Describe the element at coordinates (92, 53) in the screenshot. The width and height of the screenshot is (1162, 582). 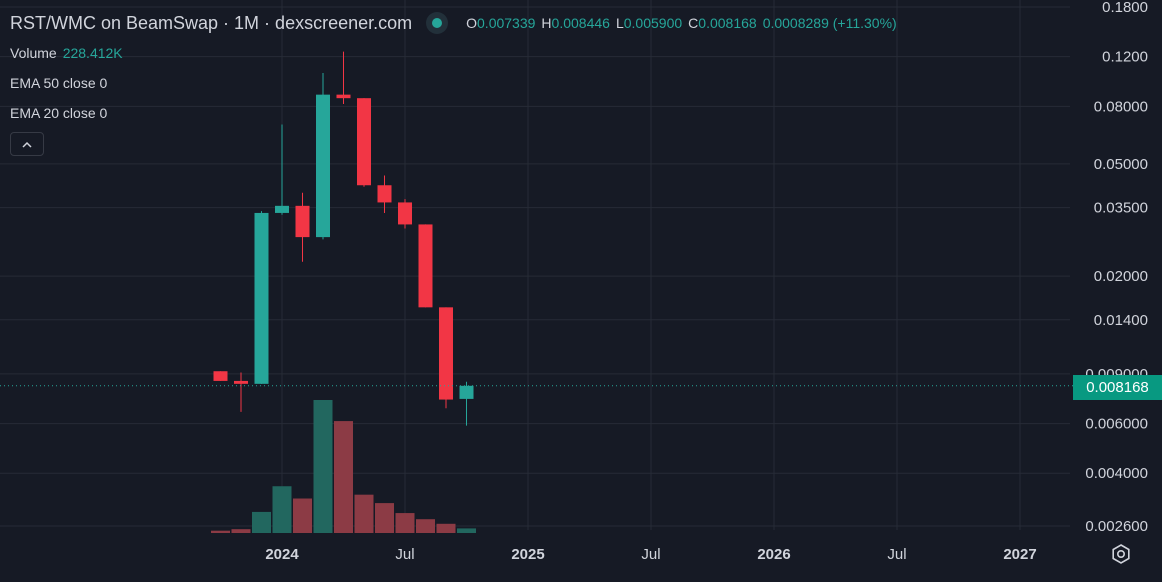
I see `volume-value: 228.412K` at that location.